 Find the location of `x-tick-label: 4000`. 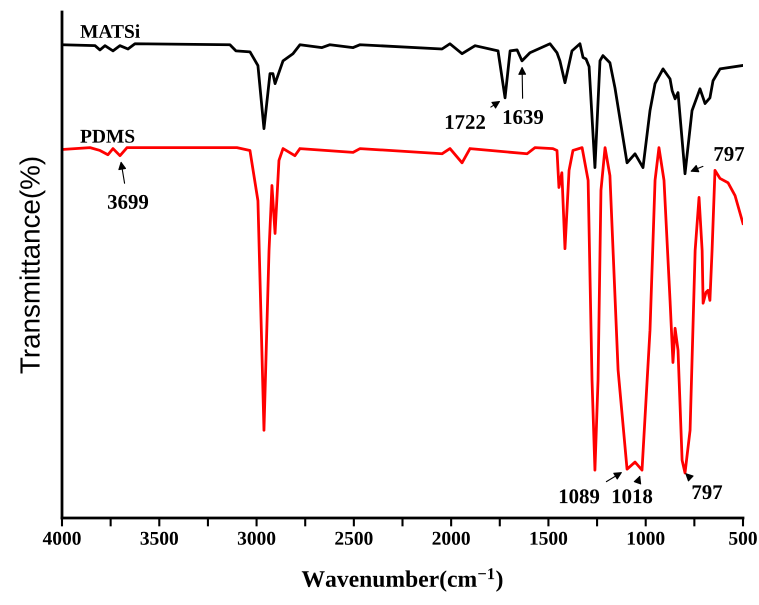

x-tick-label: 4000 is located at coordinates (61, 538).